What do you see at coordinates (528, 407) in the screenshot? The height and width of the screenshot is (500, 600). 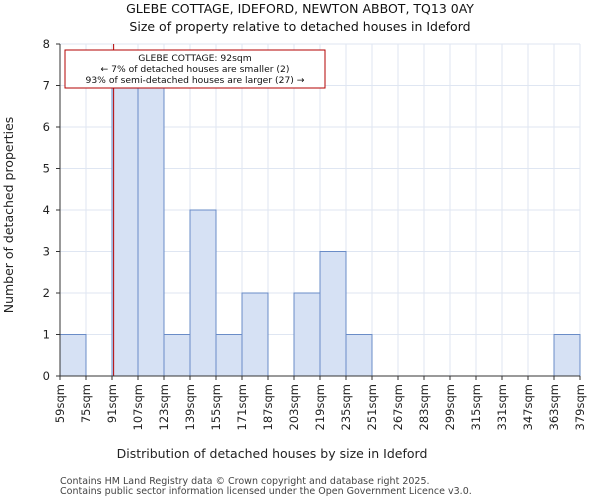 I see `x-tick-label: 347sqm` at bounding box center [528, 407].